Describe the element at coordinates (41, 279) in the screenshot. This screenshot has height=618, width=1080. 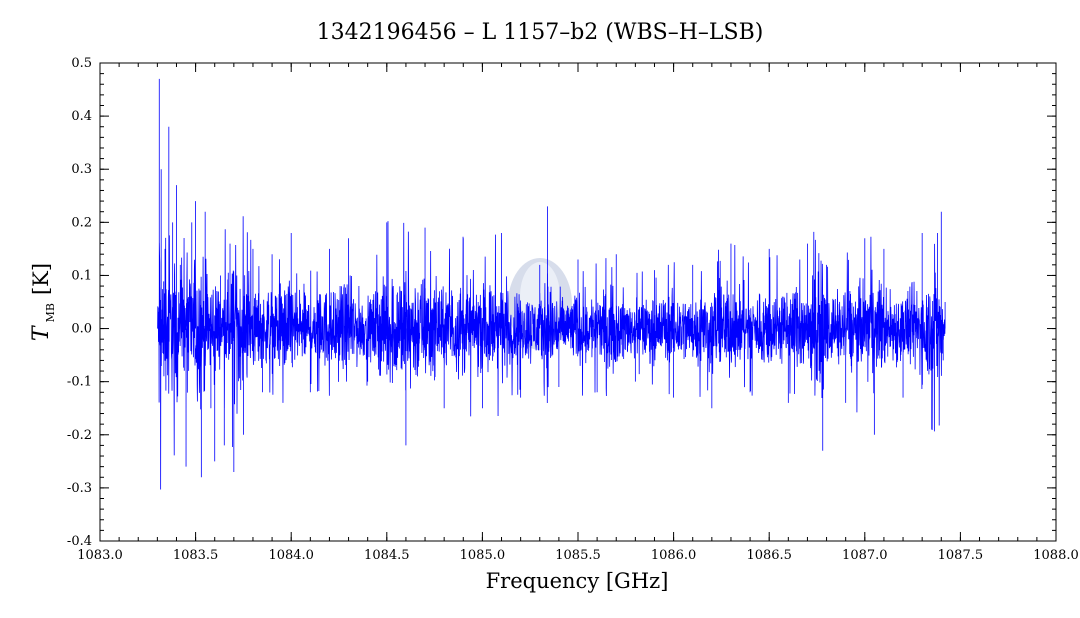
I see `y-axis-label-unit: [K]` at that location.